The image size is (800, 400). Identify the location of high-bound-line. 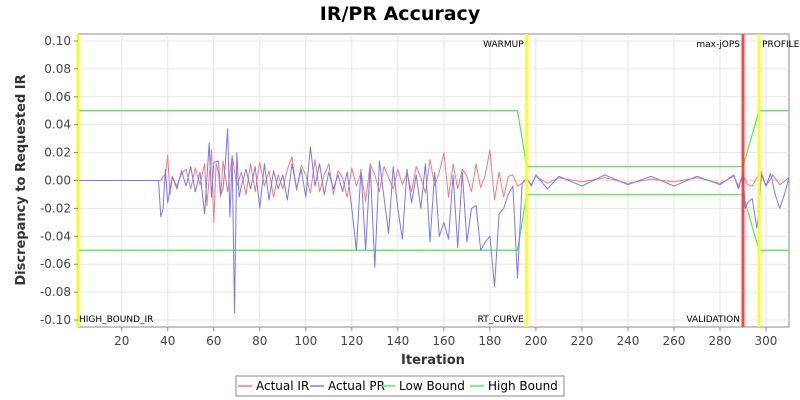
(433, 139).